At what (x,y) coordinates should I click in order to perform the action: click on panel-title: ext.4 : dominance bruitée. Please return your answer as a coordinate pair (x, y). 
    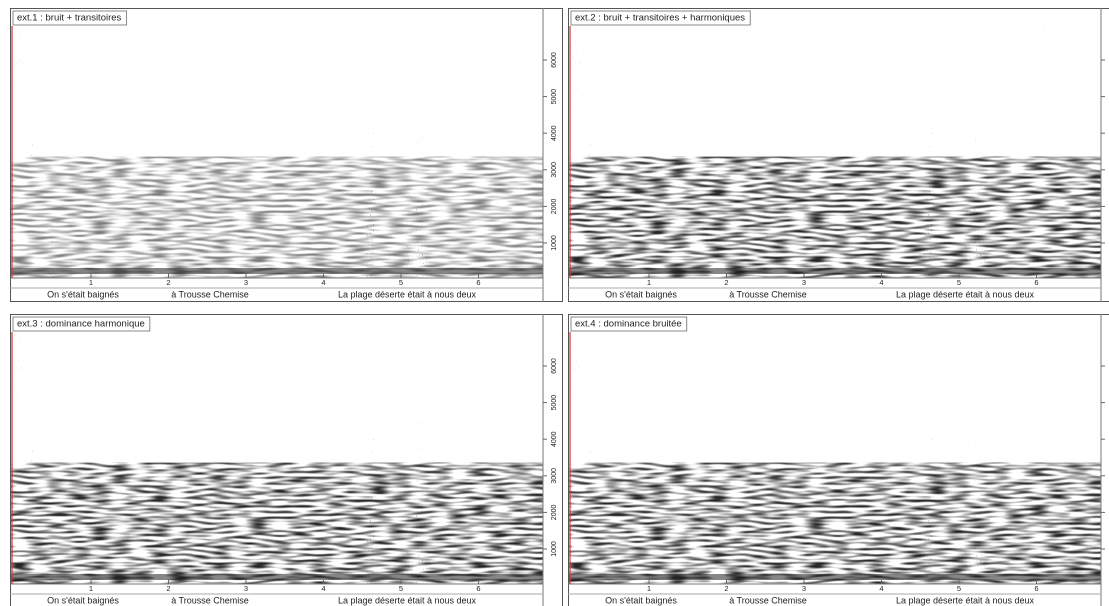
    Looking at the image, I should click on (628, 324).